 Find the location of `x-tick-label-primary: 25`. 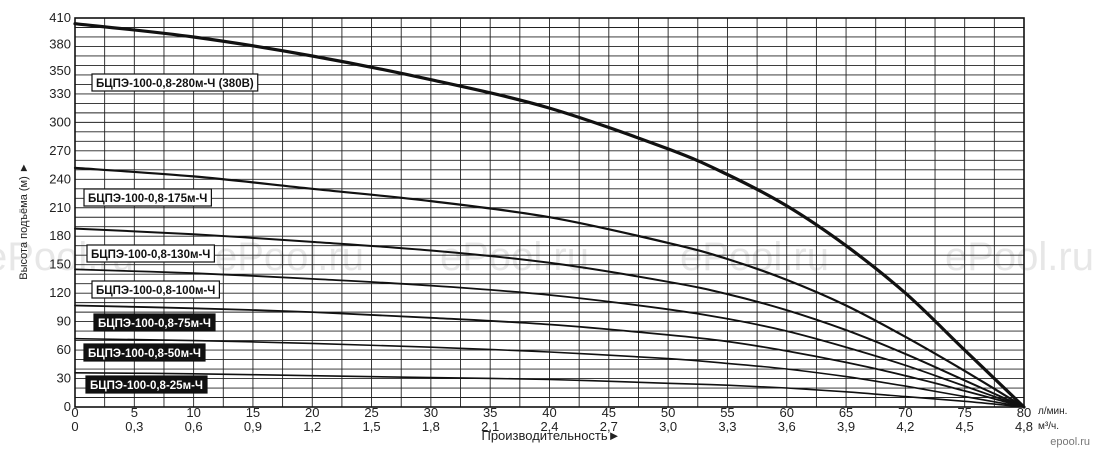

x-tick-label-primary: 25 is located at coordinates (371, 412).